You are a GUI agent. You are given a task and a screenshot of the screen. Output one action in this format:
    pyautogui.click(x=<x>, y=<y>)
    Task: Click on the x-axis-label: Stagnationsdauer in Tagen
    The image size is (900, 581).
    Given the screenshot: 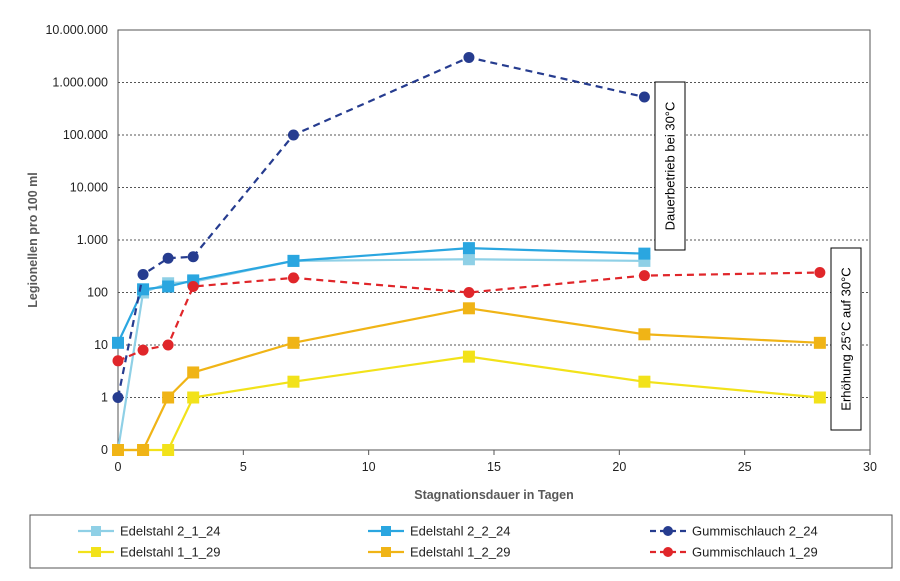 What is the action you would take?
    pyautogui.click(x=494, y=495)
    